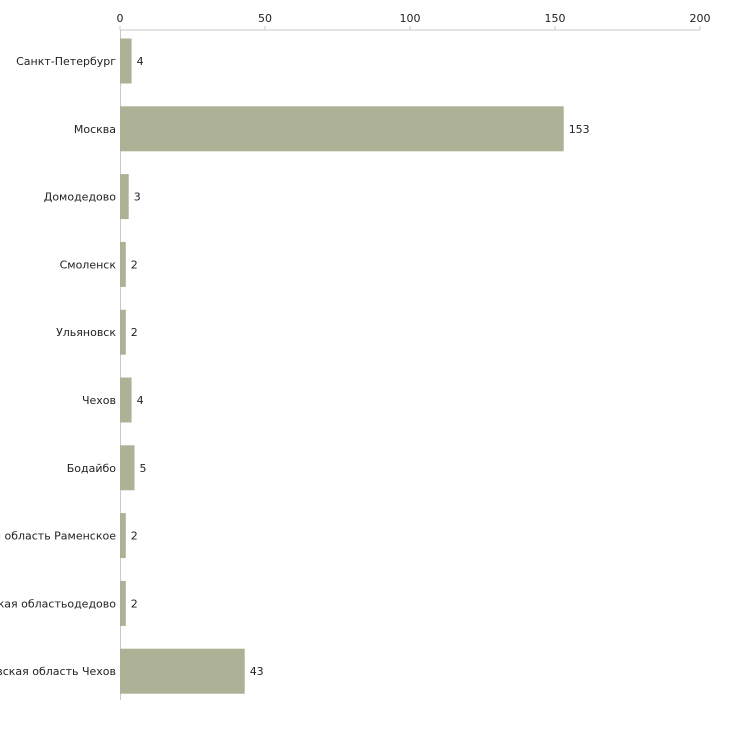 The image size is (730, 730). What do you see at coordinates (58, 671) in the screenshot?
I see `category-label: вская область Чехов` at bounding box center [58, 671].